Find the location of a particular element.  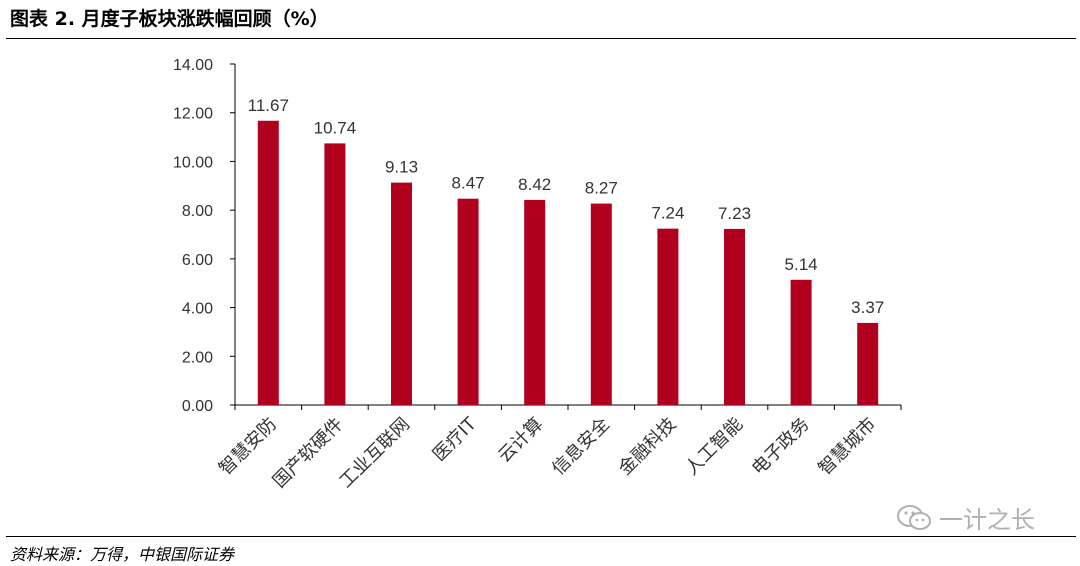

y-tick-label: 0.00 is located at coordinates (197, 406).